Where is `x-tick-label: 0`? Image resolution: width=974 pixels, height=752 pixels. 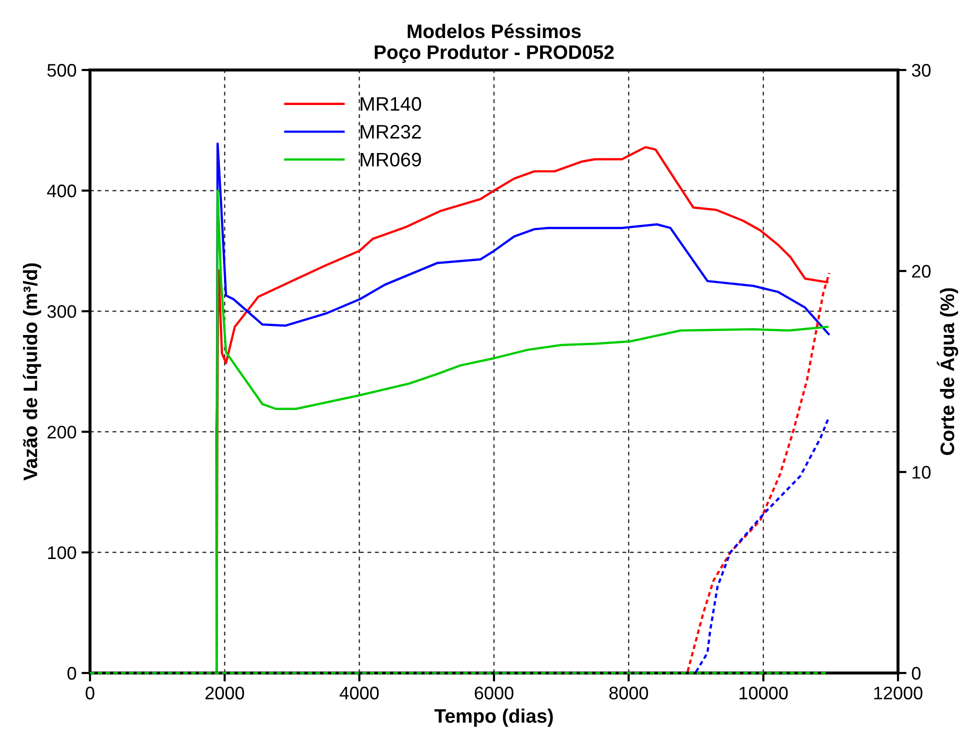 x-tick-label: 0 is located at coordinates (90, 693).